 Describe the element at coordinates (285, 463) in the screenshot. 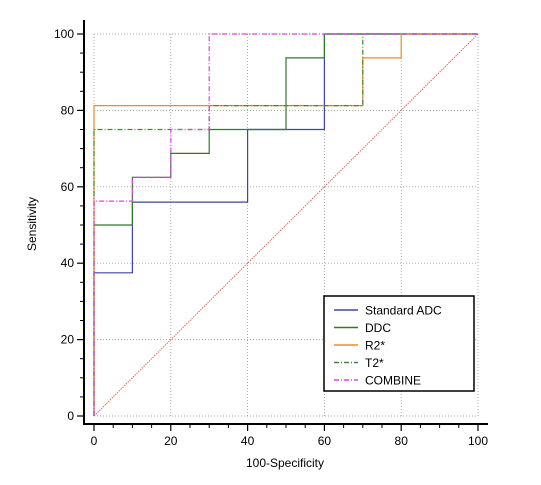

I see `x-axis-label: 100-Specificity` at that location.